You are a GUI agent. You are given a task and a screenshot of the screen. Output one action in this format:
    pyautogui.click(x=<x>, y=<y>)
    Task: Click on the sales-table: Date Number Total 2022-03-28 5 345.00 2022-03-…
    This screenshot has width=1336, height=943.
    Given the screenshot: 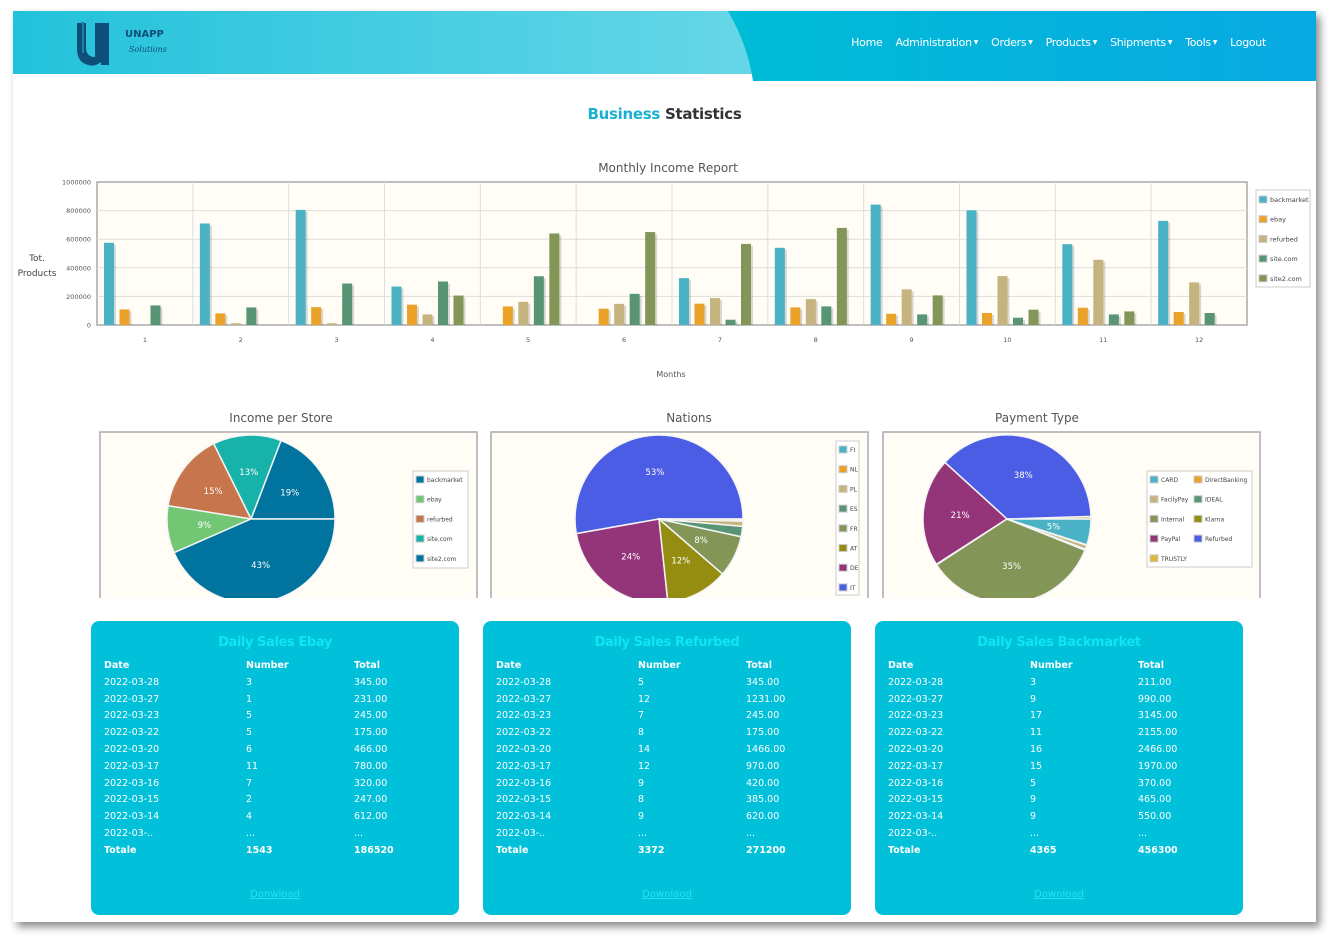 What is the action you would take?
    pyautogui.click(x=668, y=758)
    